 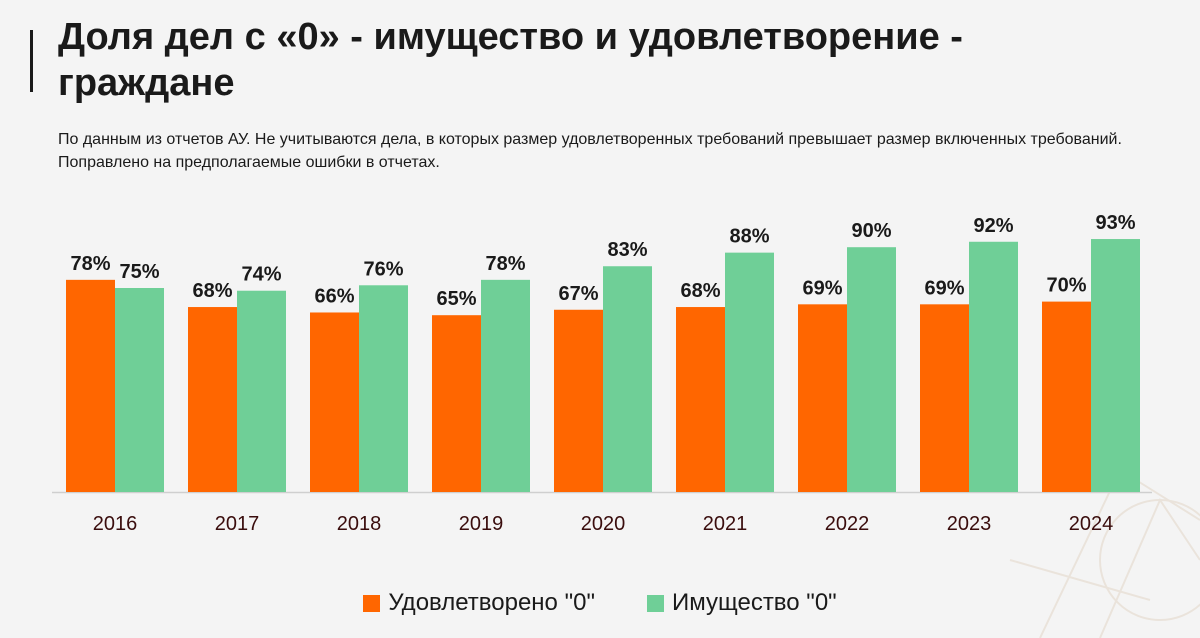 What do you see at coordinates (383, 388) in the screenshot?
I see `bar-property-2018` at bounding box center [383, 388].